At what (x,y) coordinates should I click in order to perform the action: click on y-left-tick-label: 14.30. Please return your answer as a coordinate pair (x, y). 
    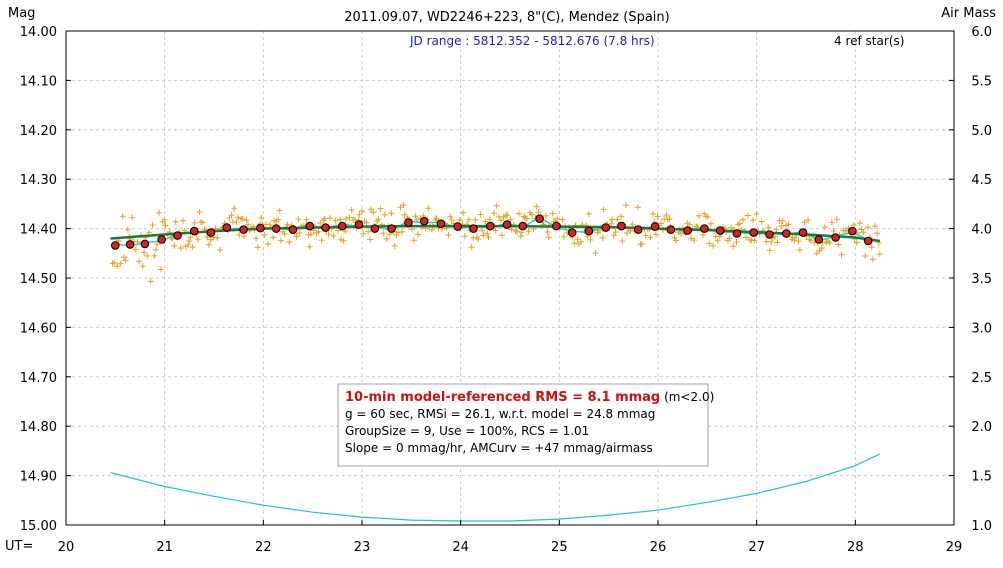
    Looking at the image, I should click on (38, 180).